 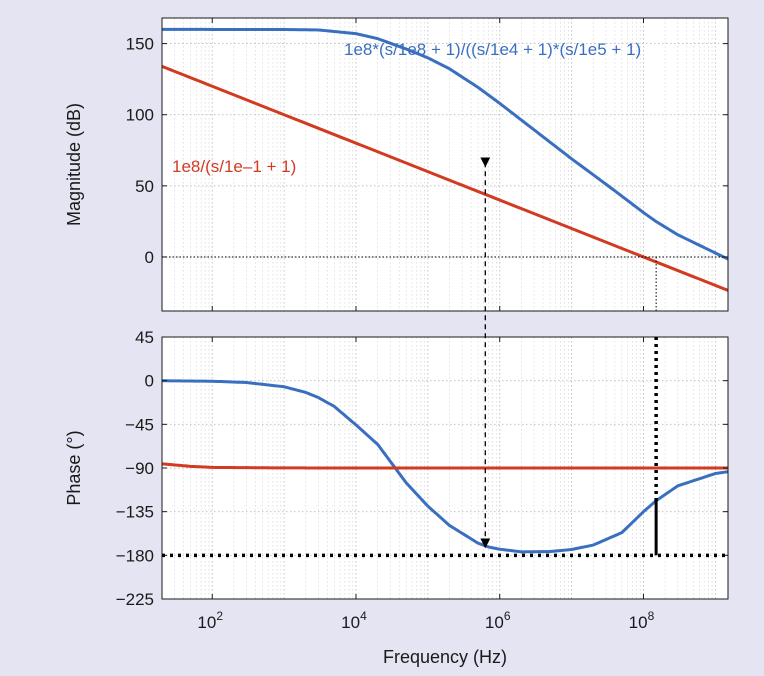 What do you see at coordinates (149, 381) in the screenshot?
I see `phase-ytick-label: 0` at bounding box center [149, 381].